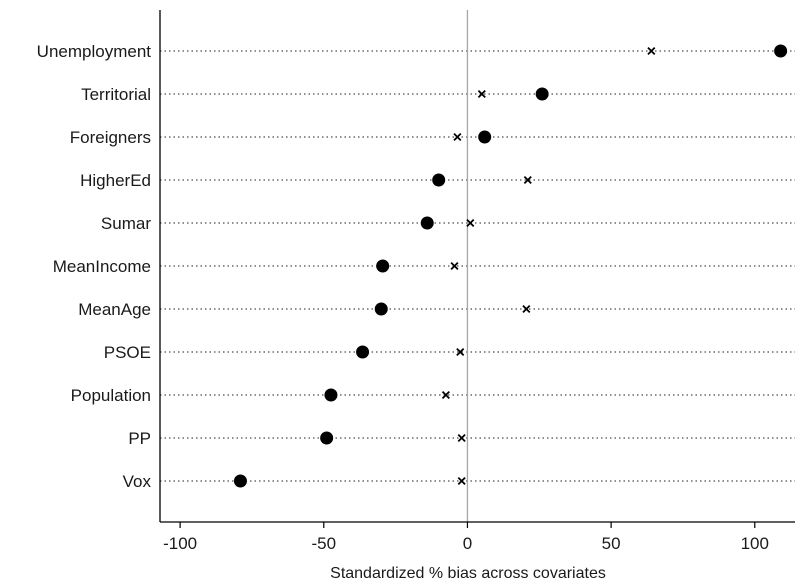 The width and height of the screenshot is (795, 580). What do you see at coordinates (611, 543) in the screenshot?
I see `x-tick-label: 50` at bounding box center [611, 543].